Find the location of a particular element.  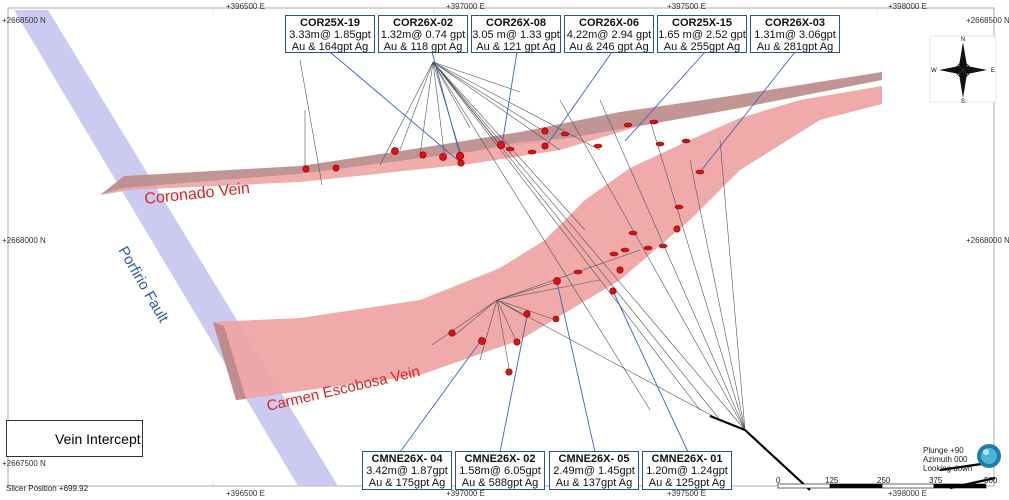

view-azimuth: Azimuth 000 is located at coordinates (945, 459).